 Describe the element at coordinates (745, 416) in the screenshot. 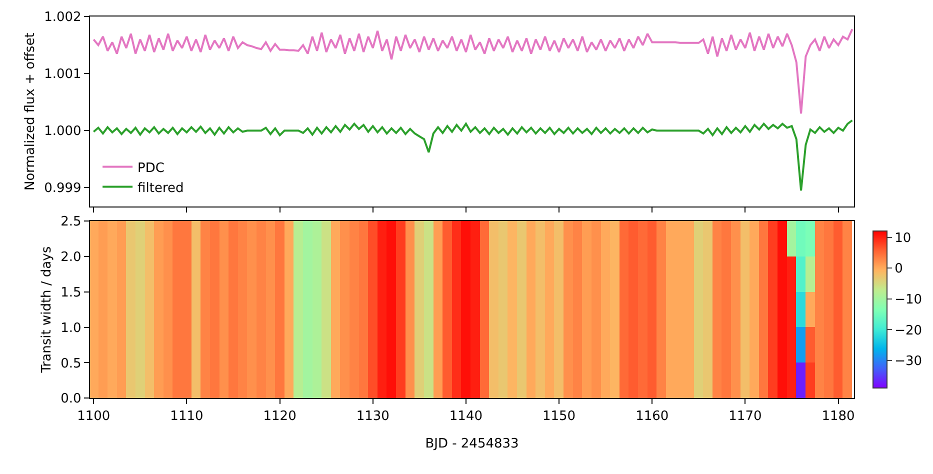

I see `x-tick-label: 1170` at that location.